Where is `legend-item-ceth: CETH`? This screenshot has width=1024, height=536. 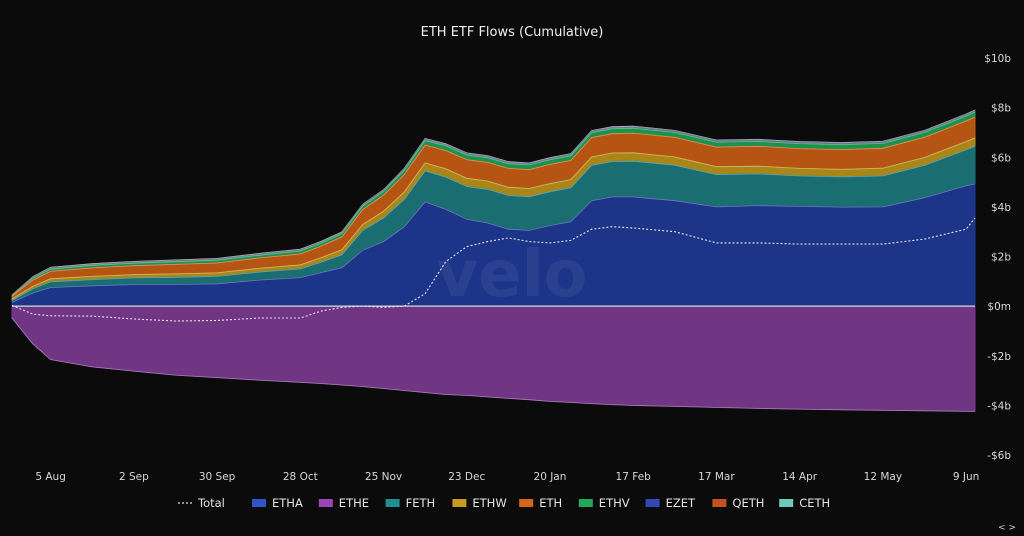 legend-item-ceth: CETH is located at coordinates (804, 503).